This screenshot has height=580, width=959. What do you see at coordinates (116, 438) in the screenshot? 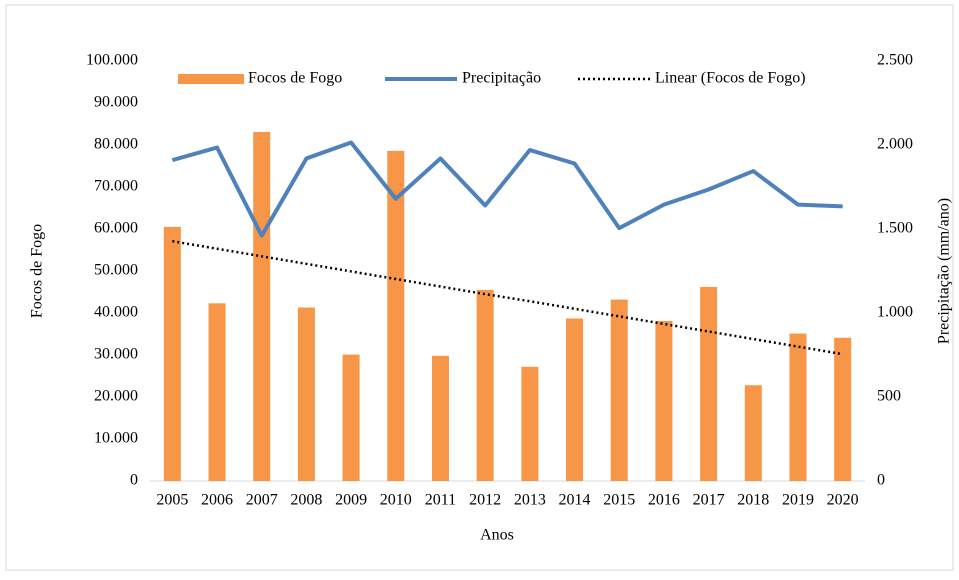
I see `y-tick-label: 10.000` at bounding box center [116, 438].